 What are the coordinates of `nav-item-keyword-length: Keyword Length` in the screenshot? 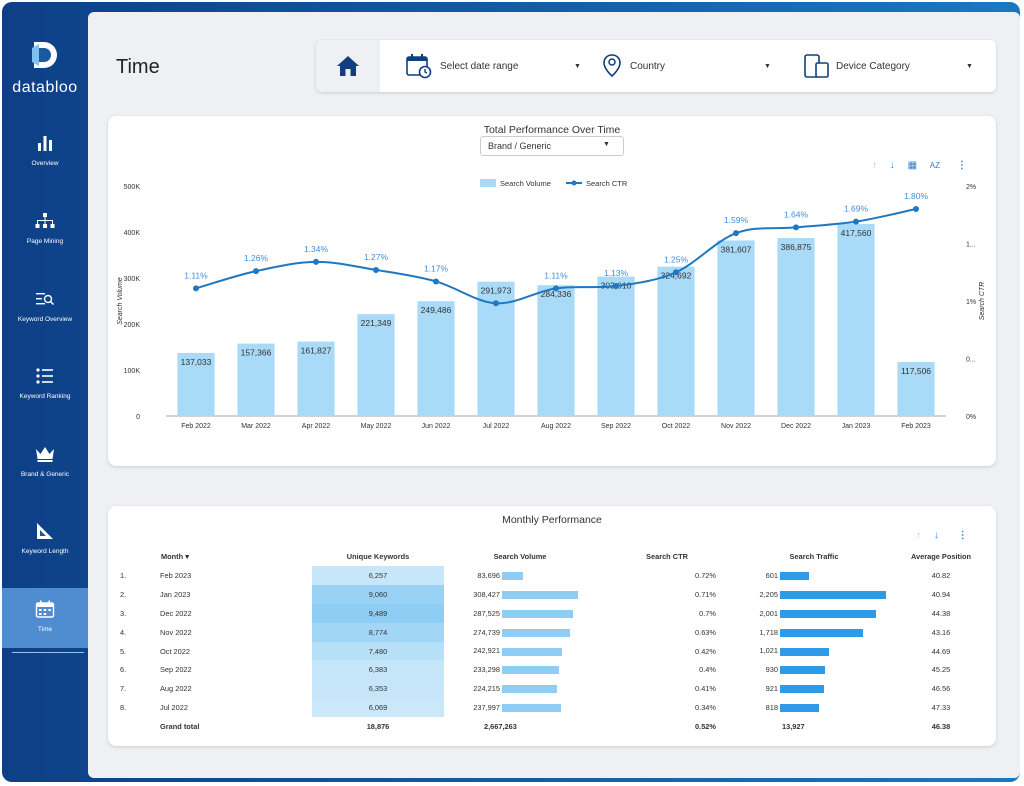 It's located at (45, 551).